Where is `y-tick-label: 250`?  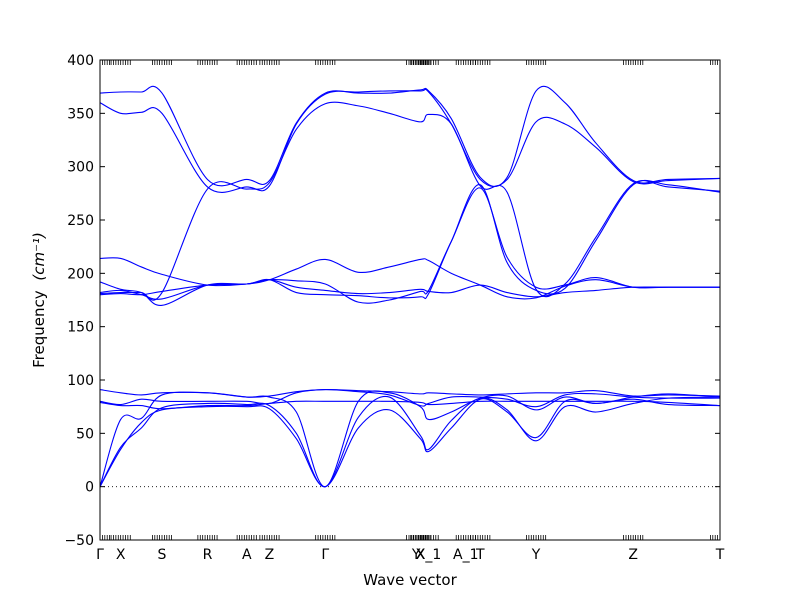 y-tick-label: 250 is located at coordinates (80, 221).